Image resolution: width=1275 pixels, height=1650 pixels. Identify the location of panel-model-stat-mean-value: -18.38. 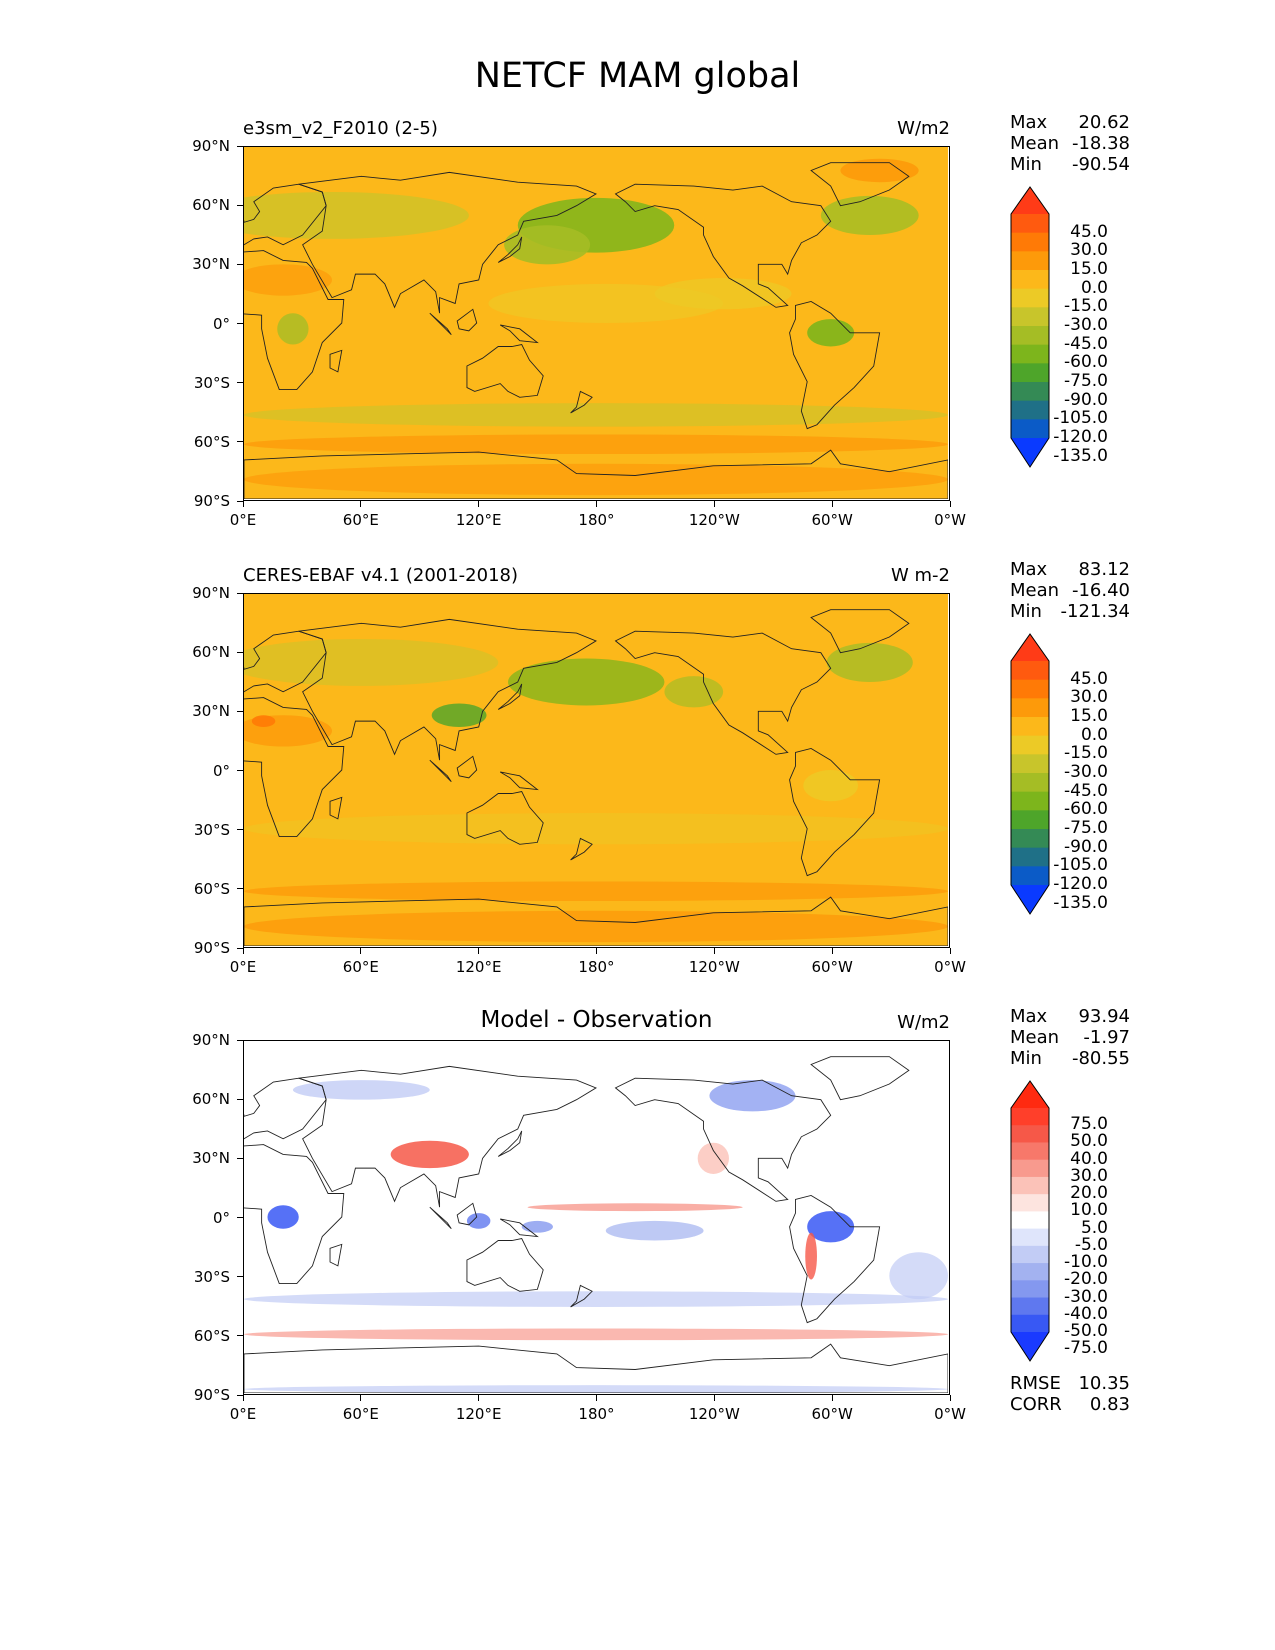
(1100, 143).